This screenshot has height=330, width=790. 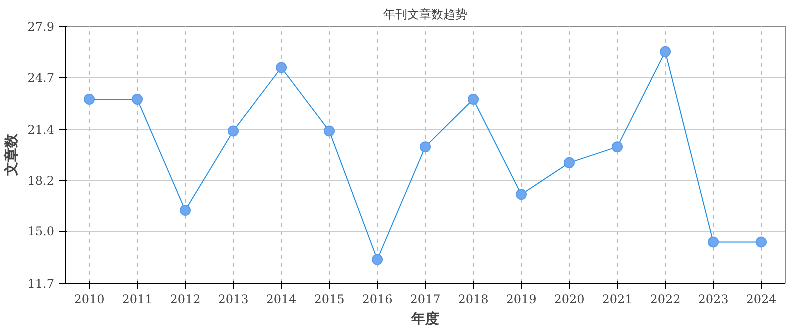 I want to click on x-tick-label: 2016, so click(x=377, y=299).